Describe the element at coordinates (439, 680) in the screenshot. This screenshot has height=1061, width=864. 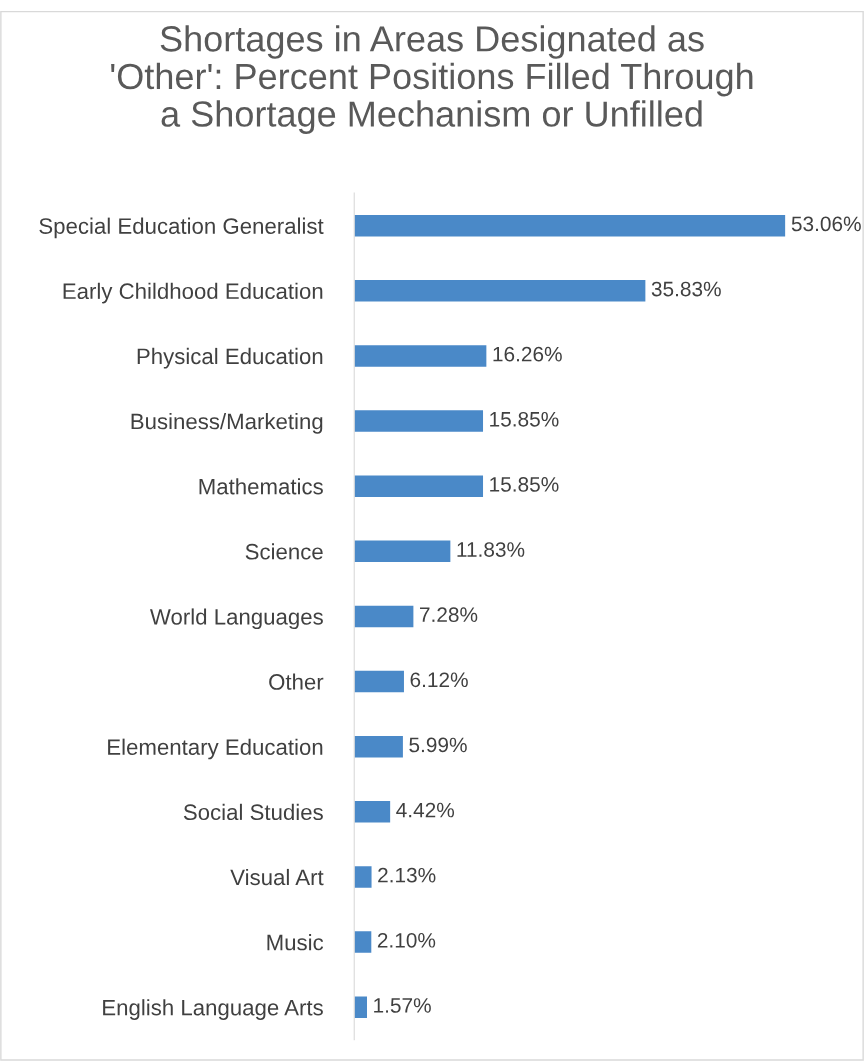
I see `data-label: 6.12%` at that location.